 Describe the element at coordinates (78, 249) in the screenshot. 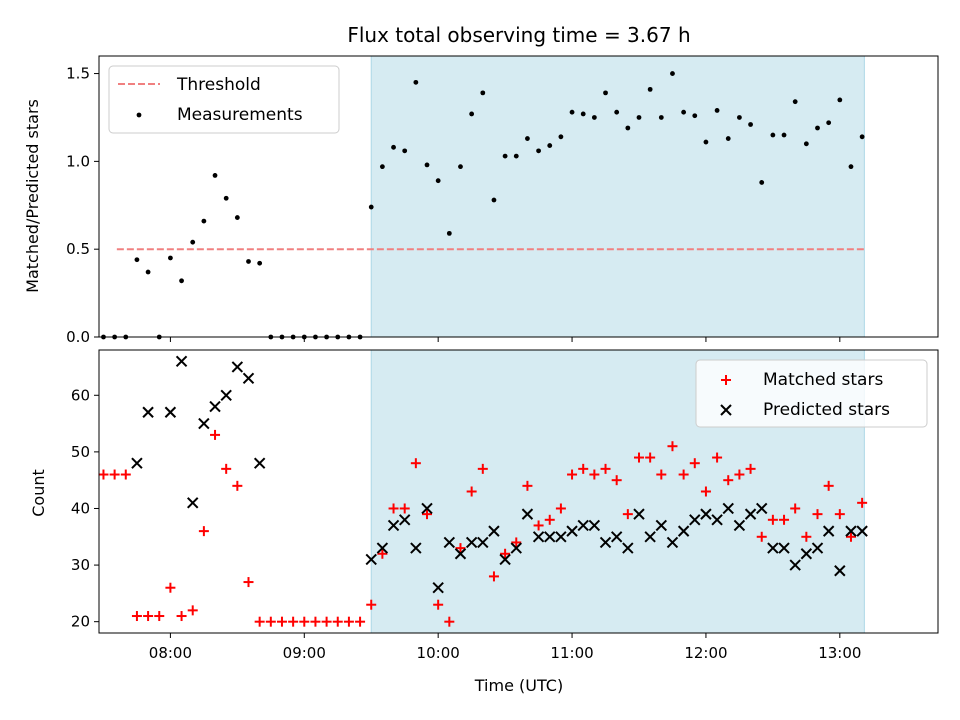

I see `y-tick-label: 0.5` at that location.